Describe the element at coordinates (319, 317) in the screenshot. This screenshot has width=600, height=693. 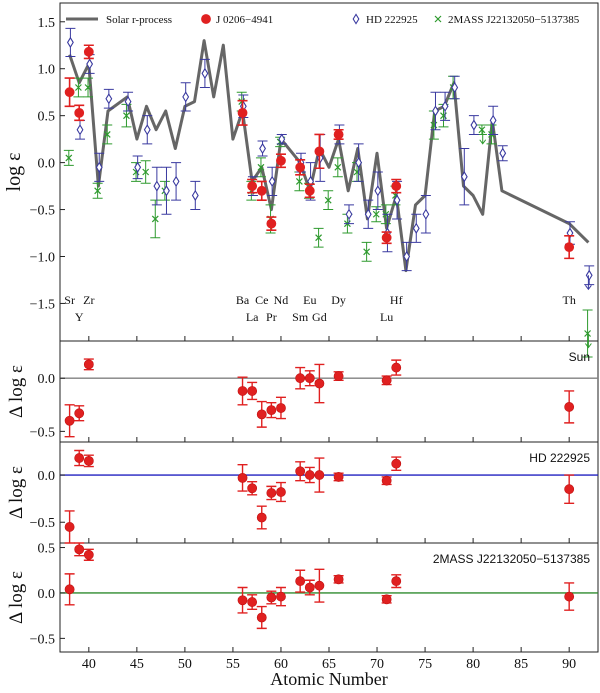
I see `element-label: Gd` at that location.